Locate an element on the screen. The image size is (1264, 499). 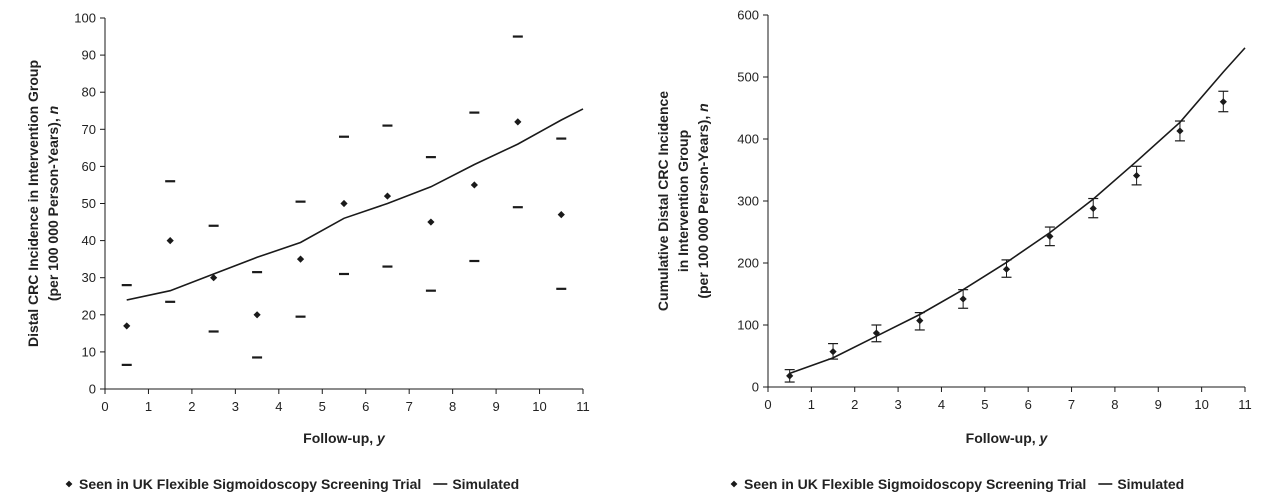
y-tick-label: 70 is located at coordinates (89, 129).